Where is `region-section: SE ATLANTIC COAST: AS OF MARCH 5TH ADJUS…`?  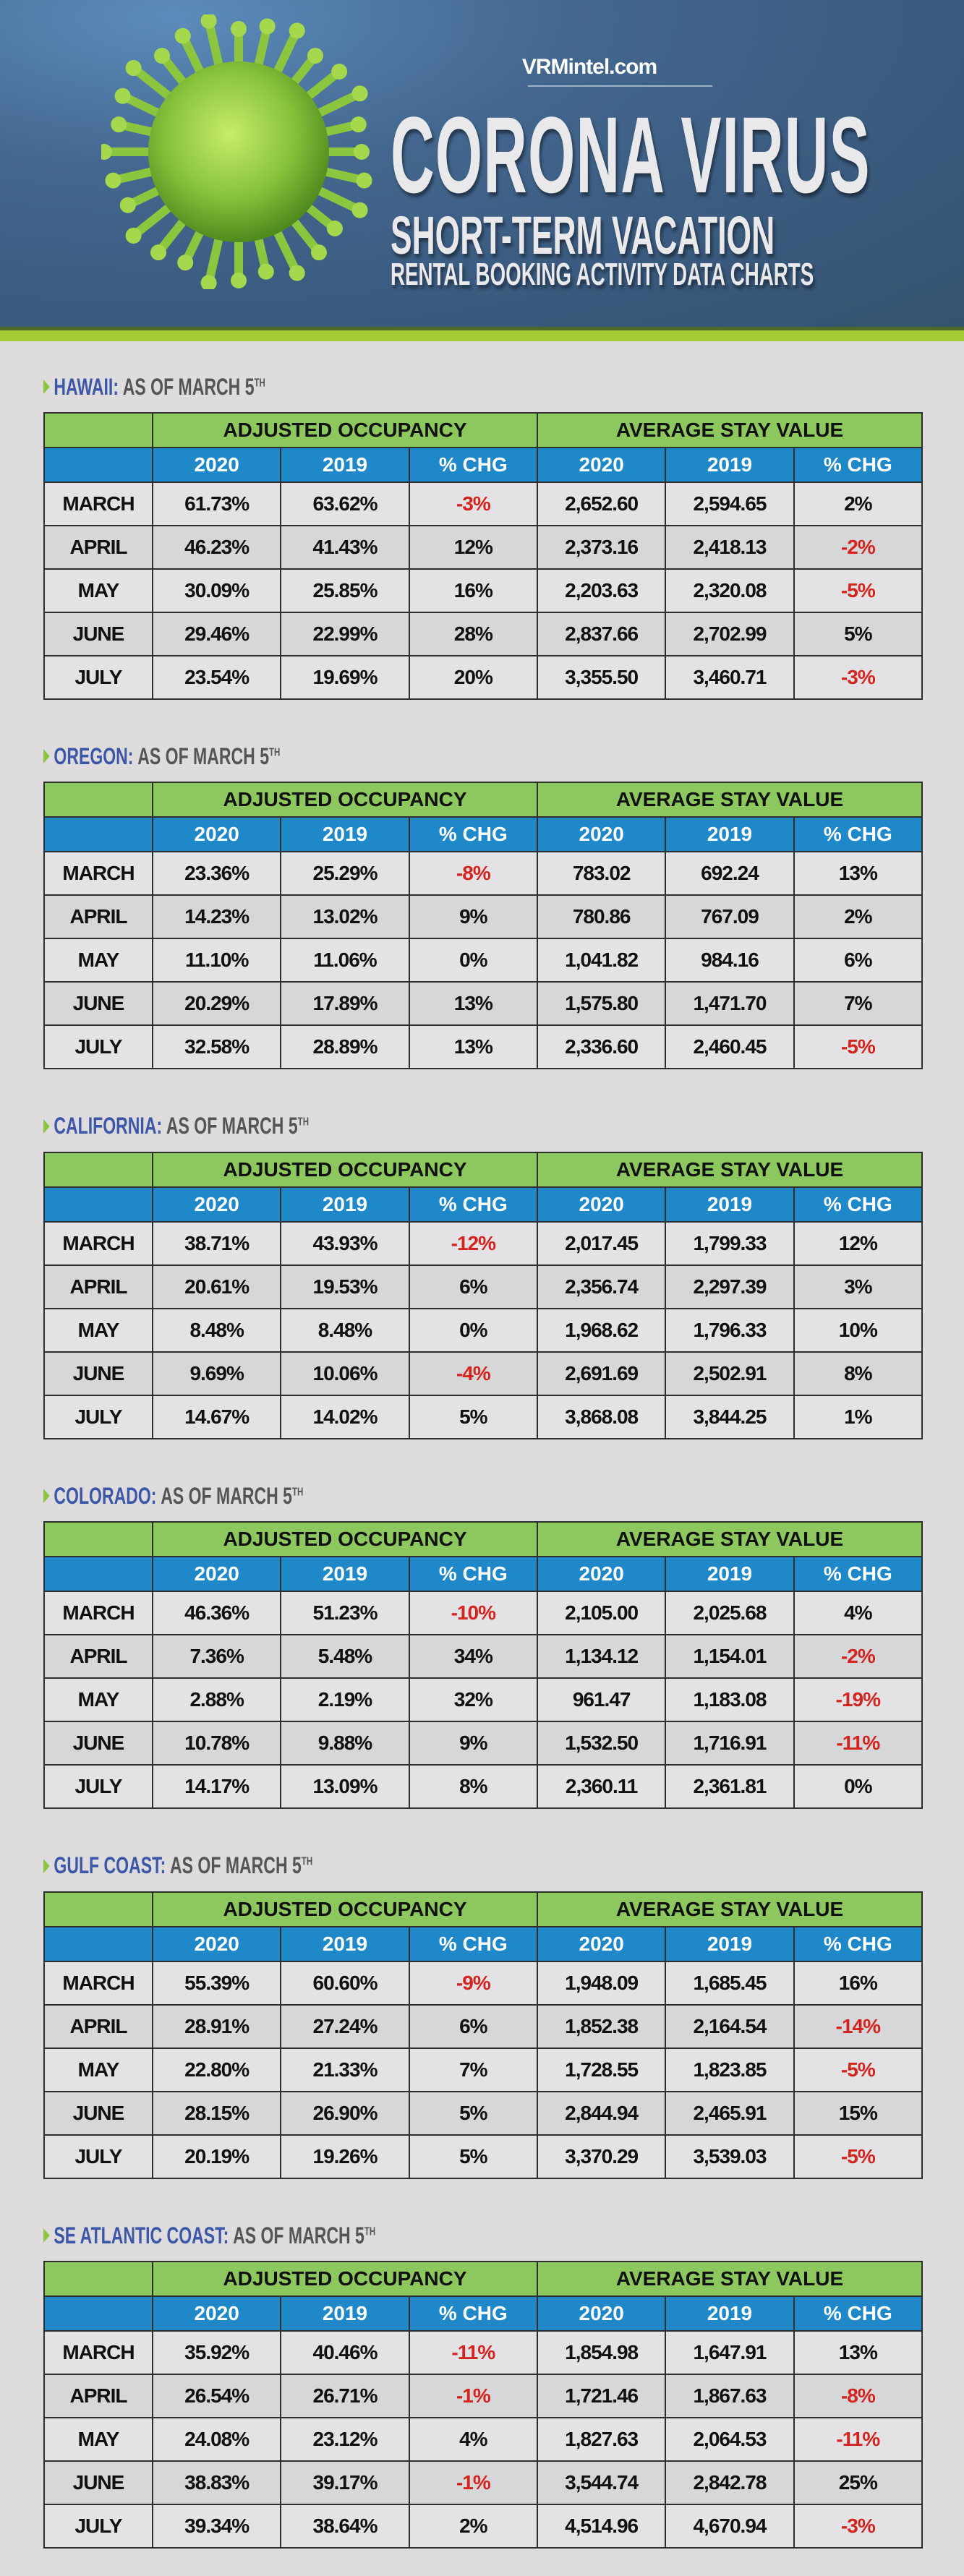 region-section: SE ATLANTIC COAST: AS OF MARCH 5TH ADJUS… is located at coordinates (483, 2383).